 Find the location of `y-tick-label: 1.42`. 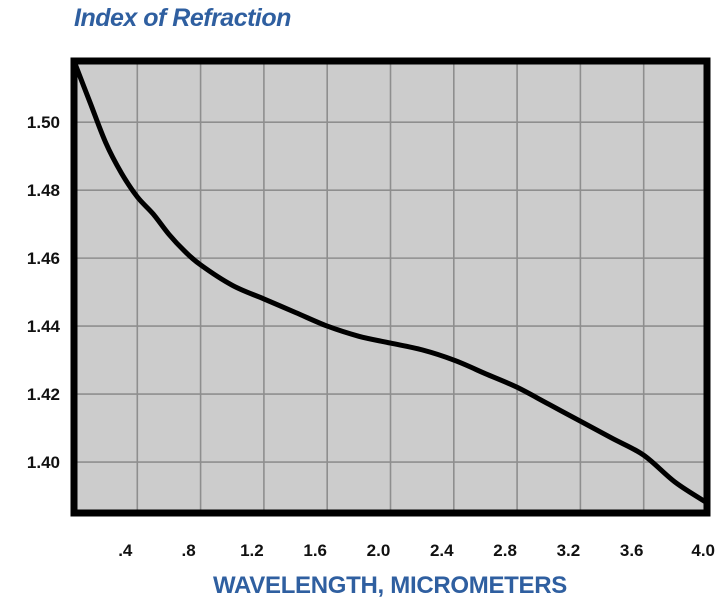

y-tick-label: 1.42 is located at coordinates (43, 394).